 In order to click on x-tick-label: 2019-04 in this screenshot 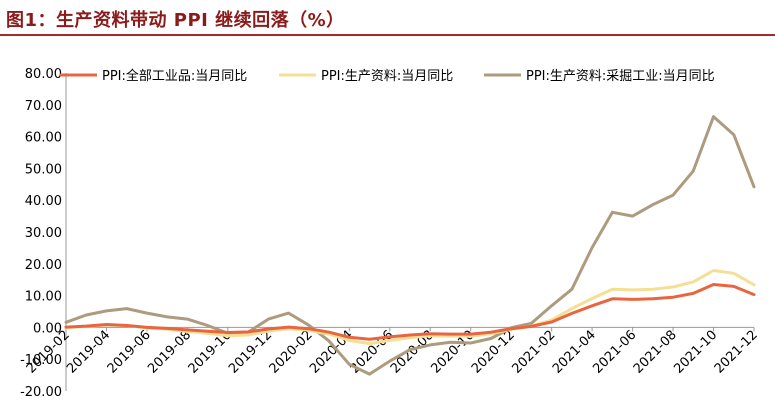, I will do `click(88, 352)`.